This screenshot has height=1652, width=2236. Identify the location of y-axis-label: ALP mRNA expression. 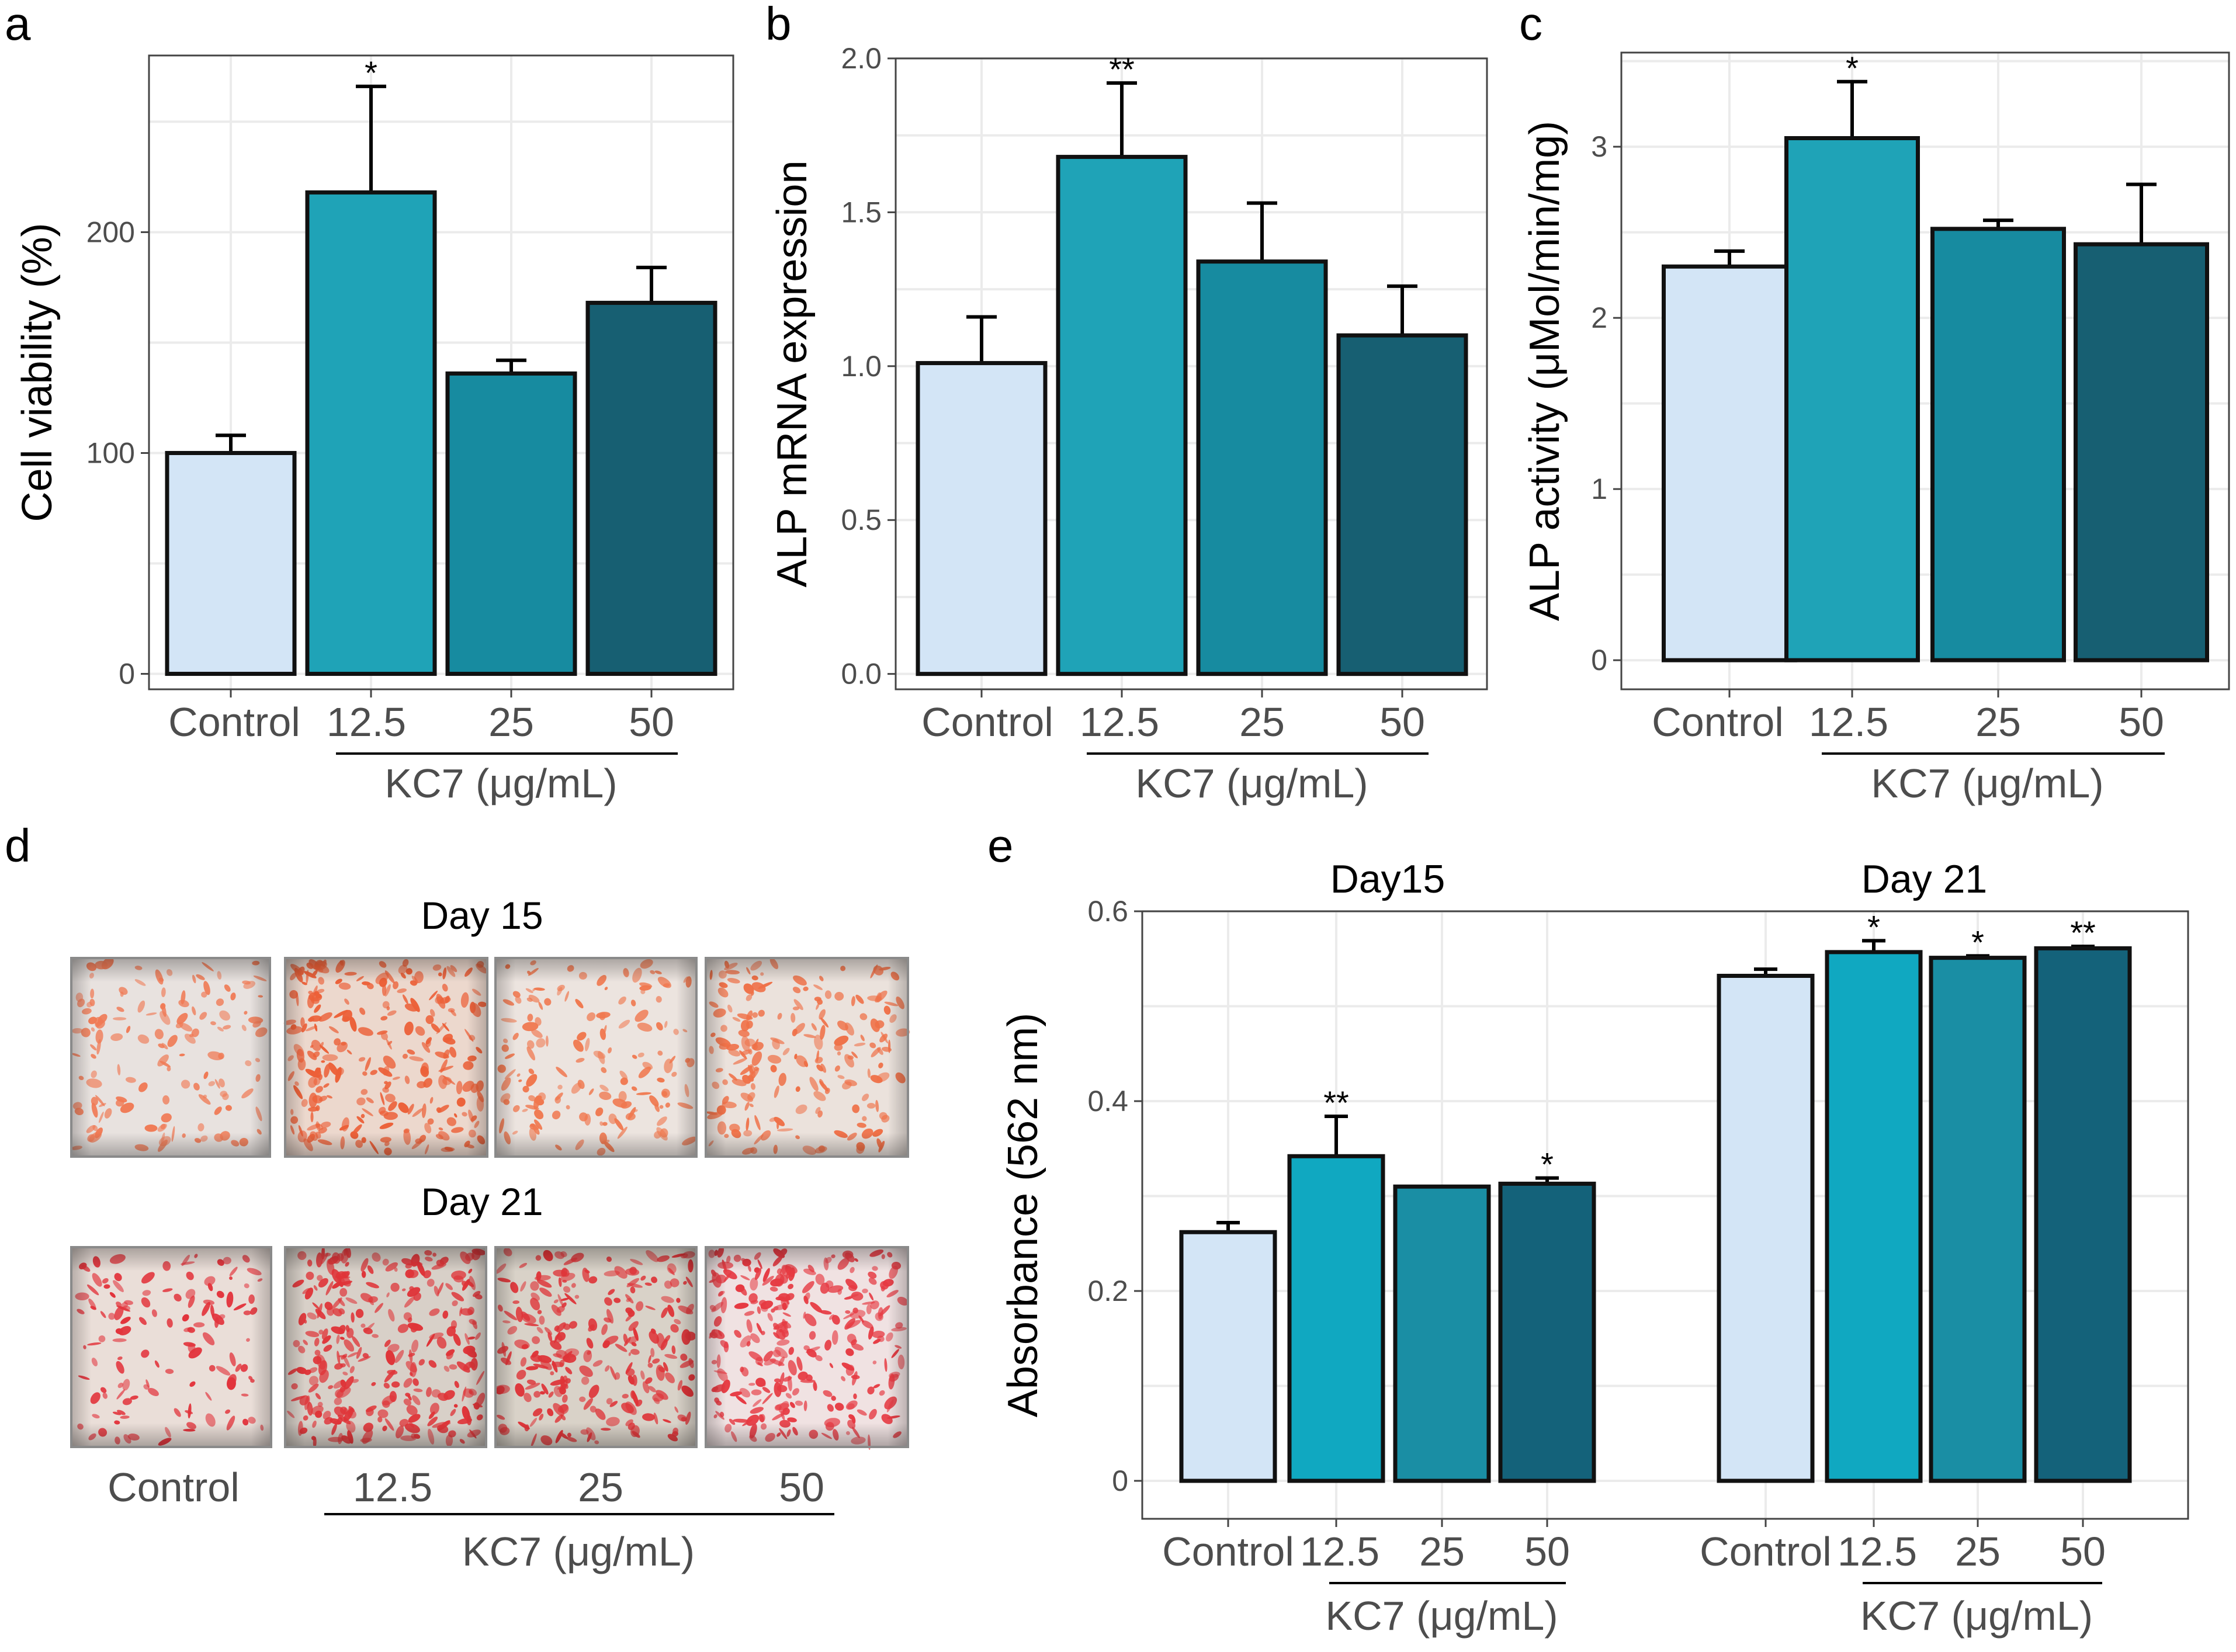
(792, 373).